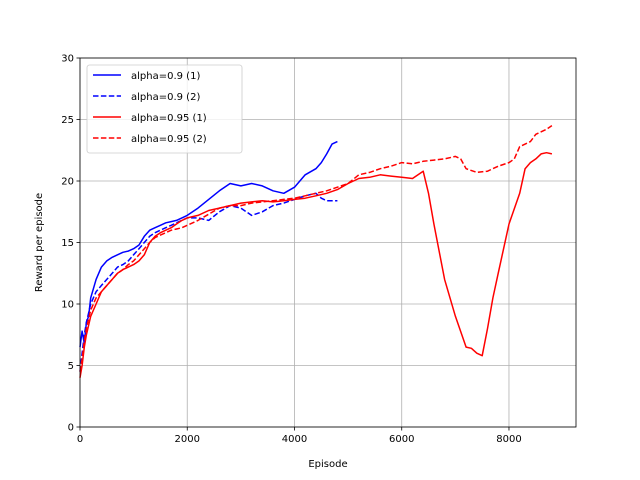 This screenshot has width=640, height=480. I want to click on x-axis-ticks: 0 2000 4000 6000 8000, so click(299, 436).